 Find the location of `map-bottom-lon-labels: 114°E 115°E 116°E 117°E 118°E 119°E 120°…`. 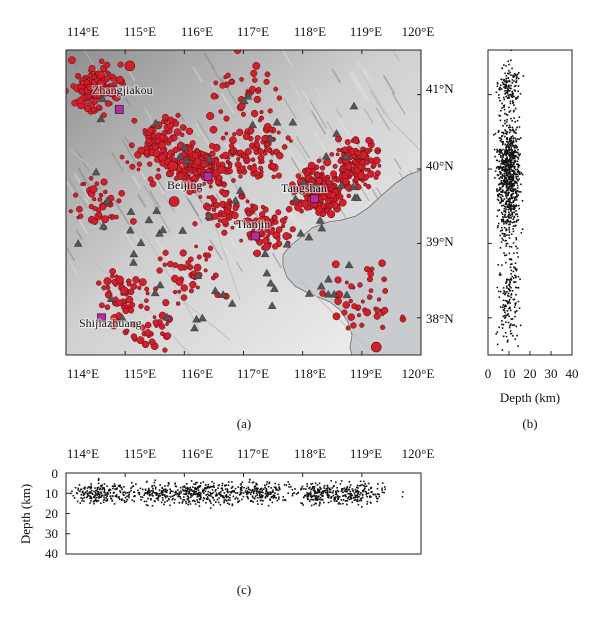

map-bottom-lon-labels: 114°E 115°E 116°E 117°E 118°E 119°E 120°… is located at coordinates (250, 373).